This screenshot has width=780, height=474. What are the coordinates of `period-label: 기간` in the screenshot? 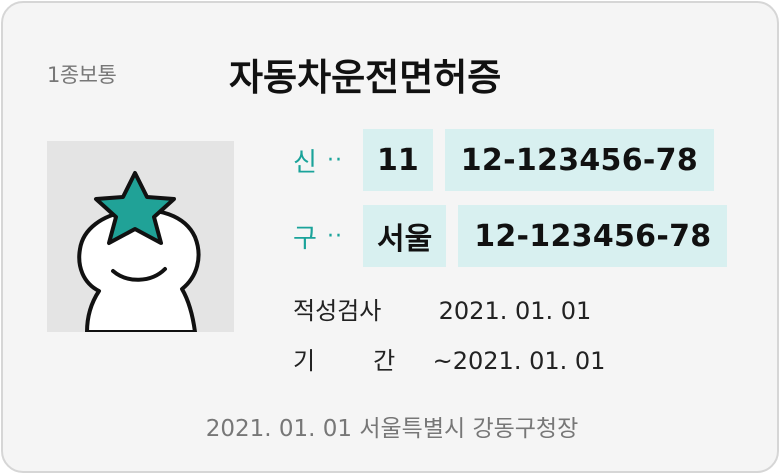 It's located at (359, 358).